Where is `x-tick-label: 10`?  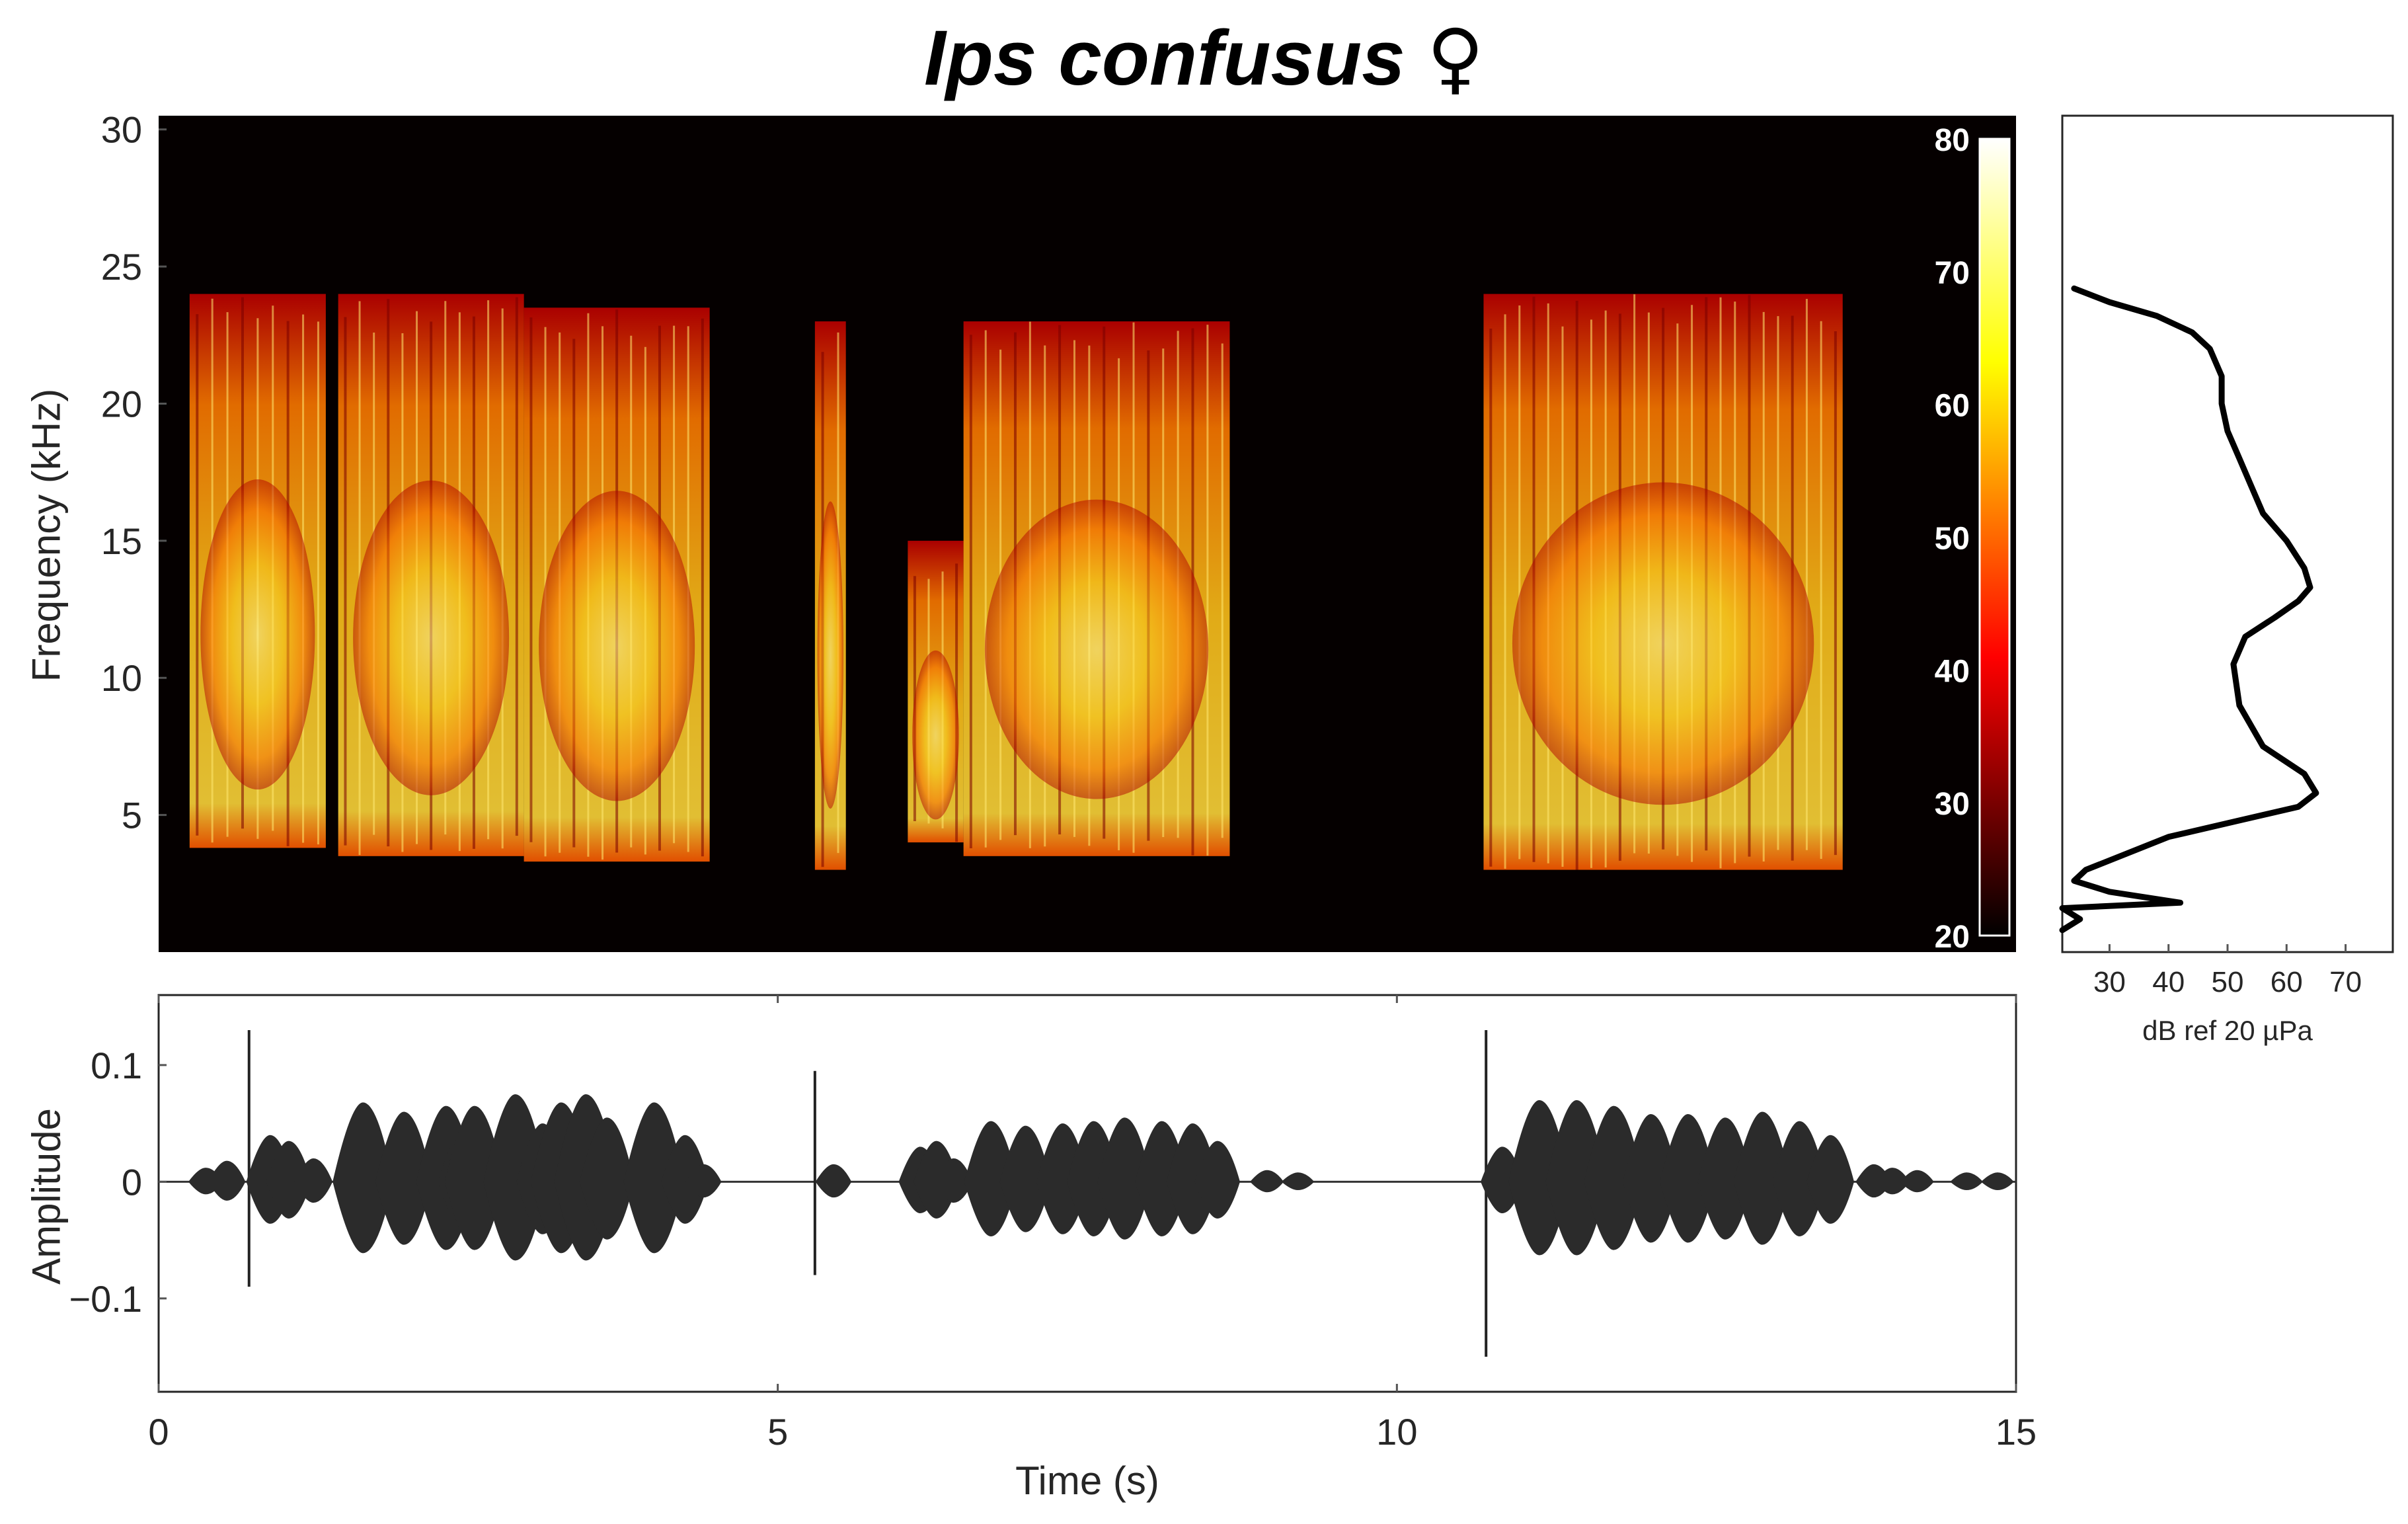
x-tick-label: 10 is located at coordinates (1396, 1432).